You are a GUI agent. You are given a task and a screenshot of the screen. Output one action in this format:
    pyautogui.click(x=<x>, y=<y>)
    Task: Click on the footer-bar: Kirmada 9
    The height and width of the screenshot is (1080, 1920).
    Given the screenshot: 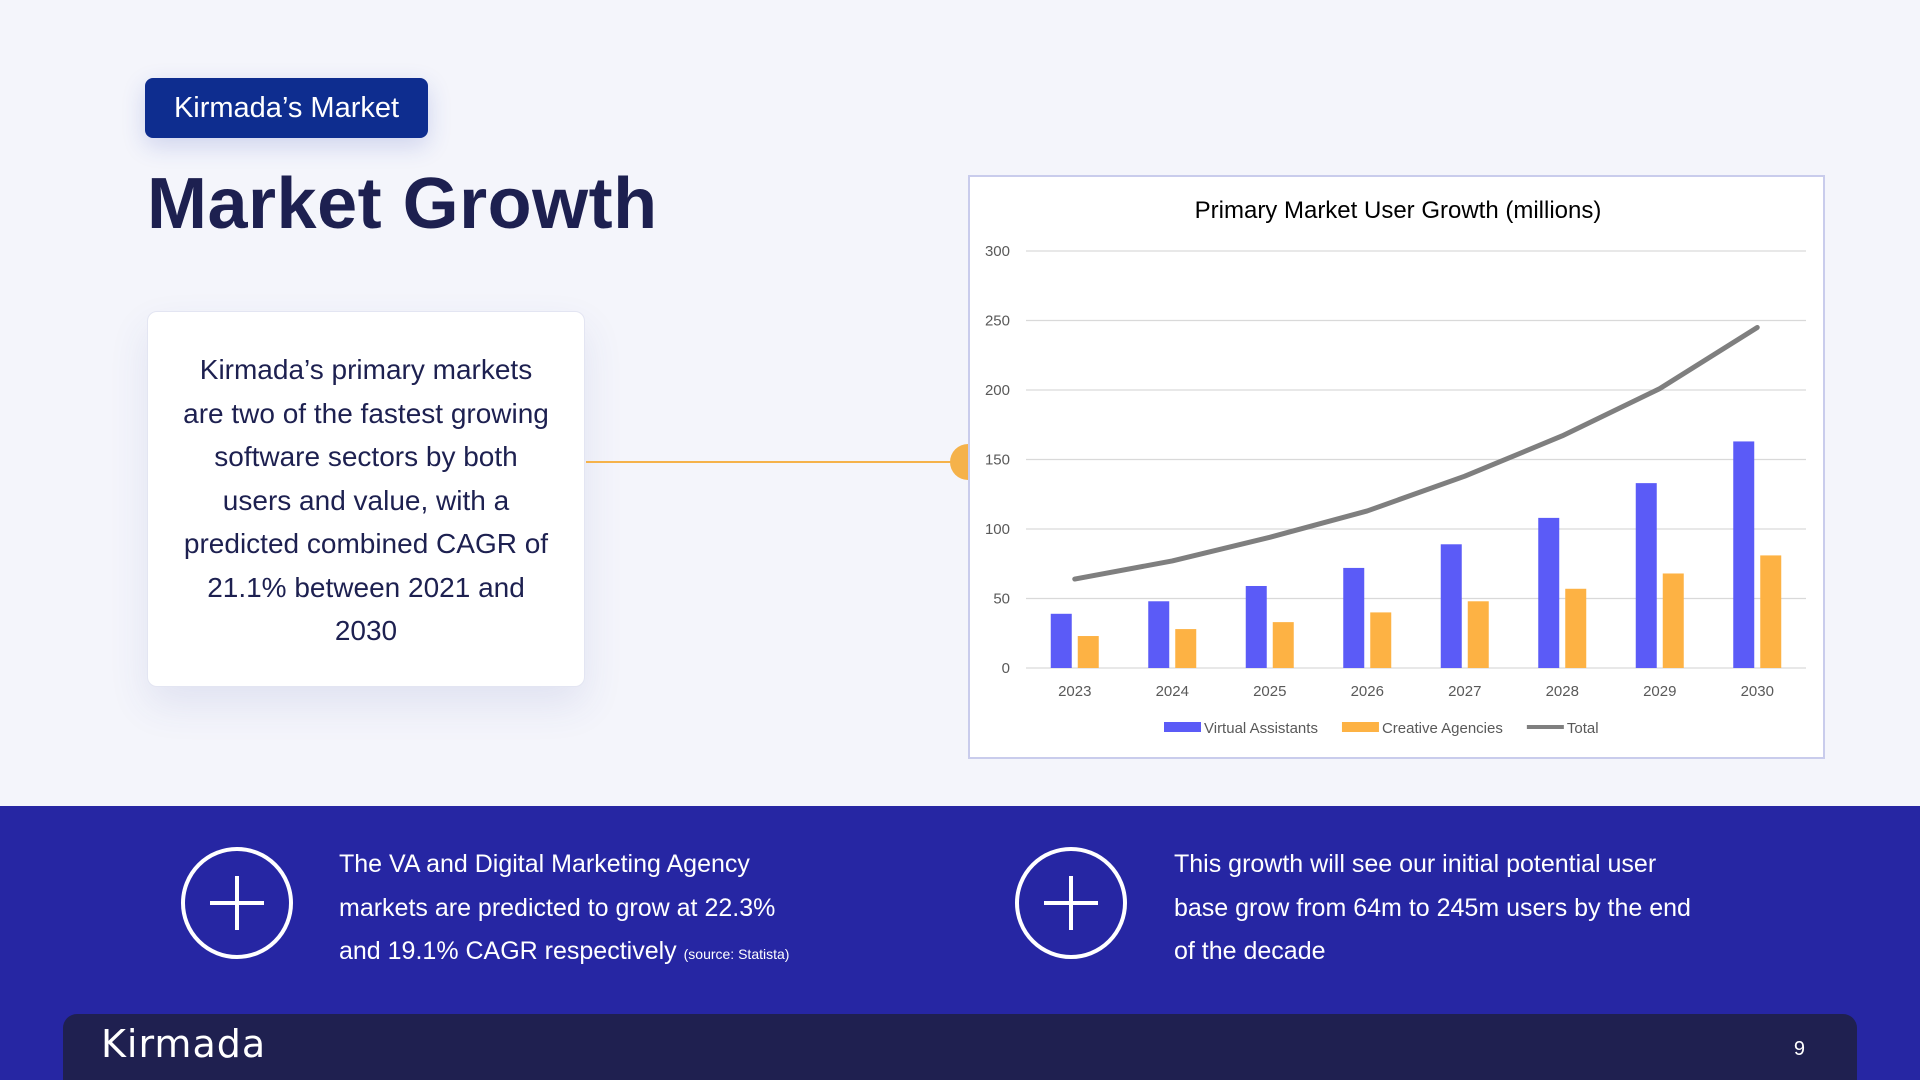 What is the action you would take?
    pyautogui.click(x=960, y=1047)
    